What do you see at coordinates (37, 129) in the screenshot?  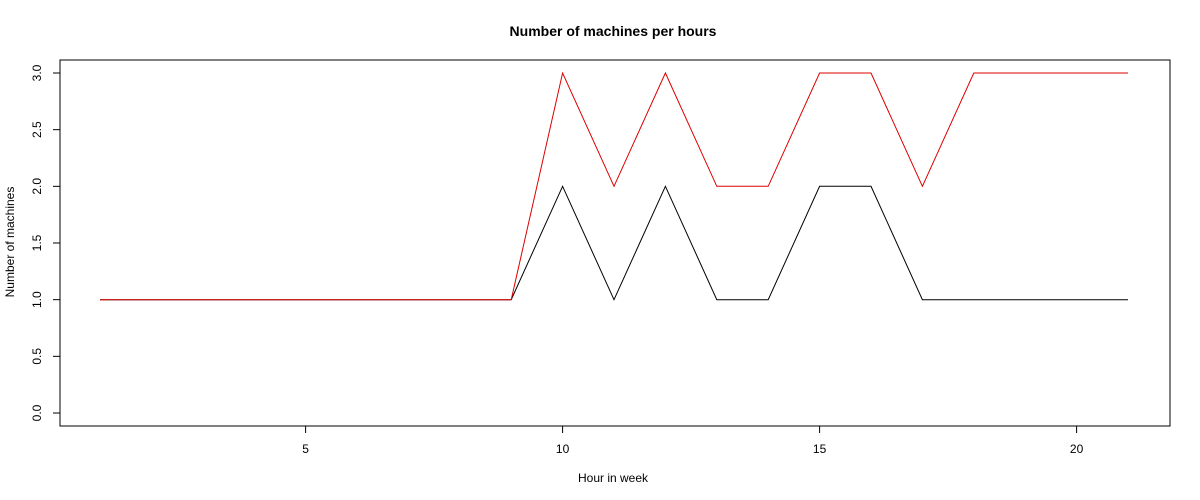 I see `y-tick-label: 2.5` at bounding box center [37, 129].